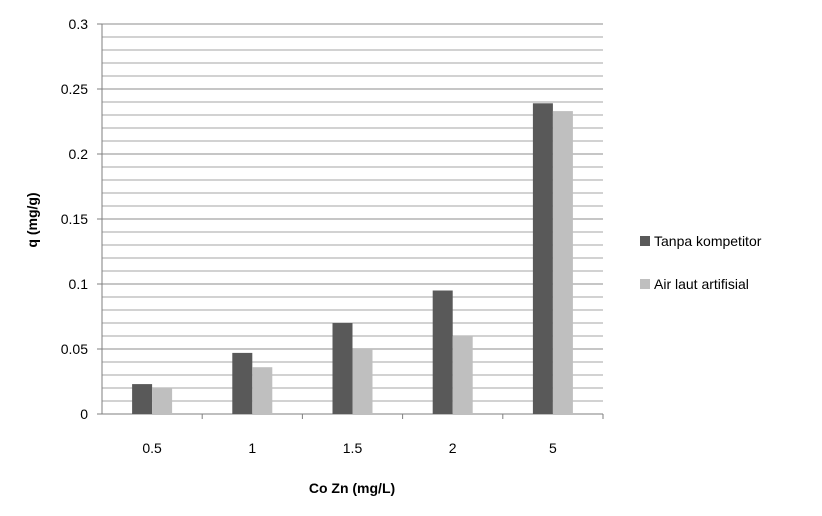 The image size is (822, 516). What do you see at coordinates (252, 448) in the screenshot?
I see `x-tick-label: 1` at bounding box center [252, 448].